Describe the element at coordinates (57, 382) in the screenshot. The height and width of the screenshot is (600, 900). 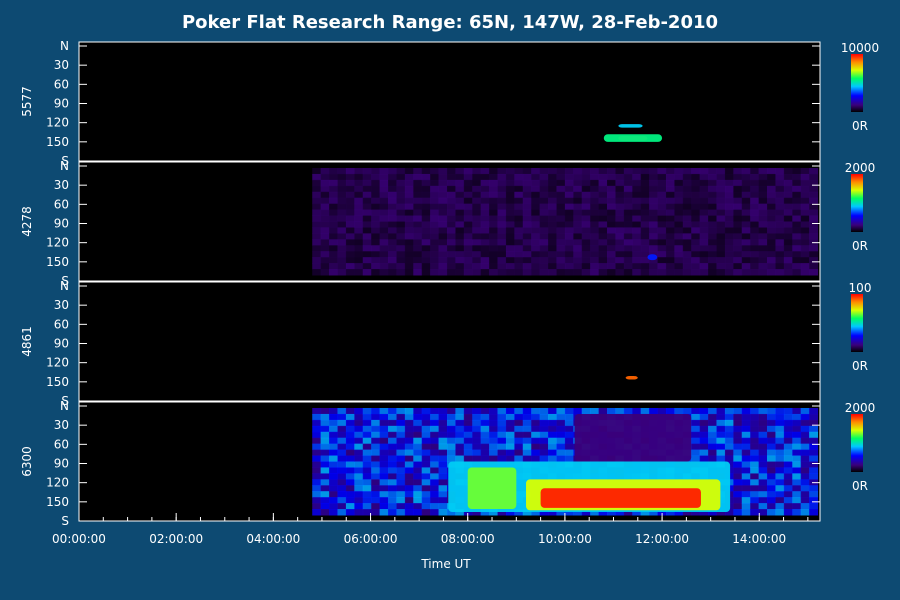
I see `y-tick-label: 150` at that location.